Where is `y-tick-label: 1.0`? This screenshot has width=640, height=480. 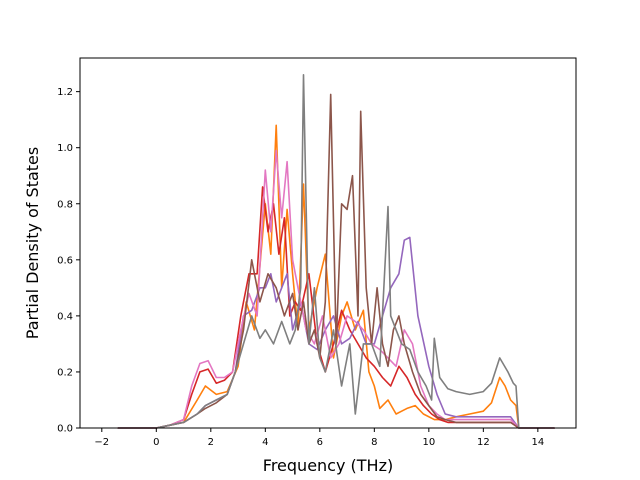
y-tick-label: 1.0 is located at coordinates (65, 148).